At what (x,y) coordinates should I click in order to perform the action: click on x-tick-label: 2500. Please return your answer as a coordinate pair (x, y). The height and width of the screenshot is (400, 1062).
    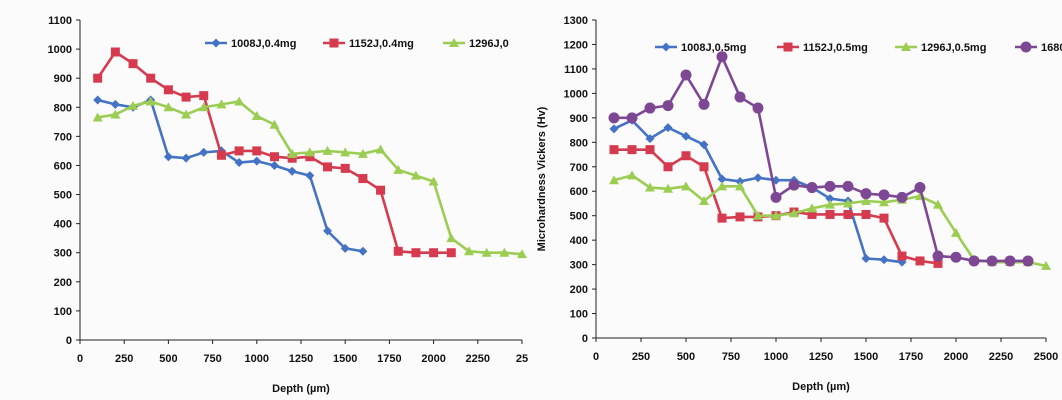
    Looking at the image, I should click on (1046, 357).